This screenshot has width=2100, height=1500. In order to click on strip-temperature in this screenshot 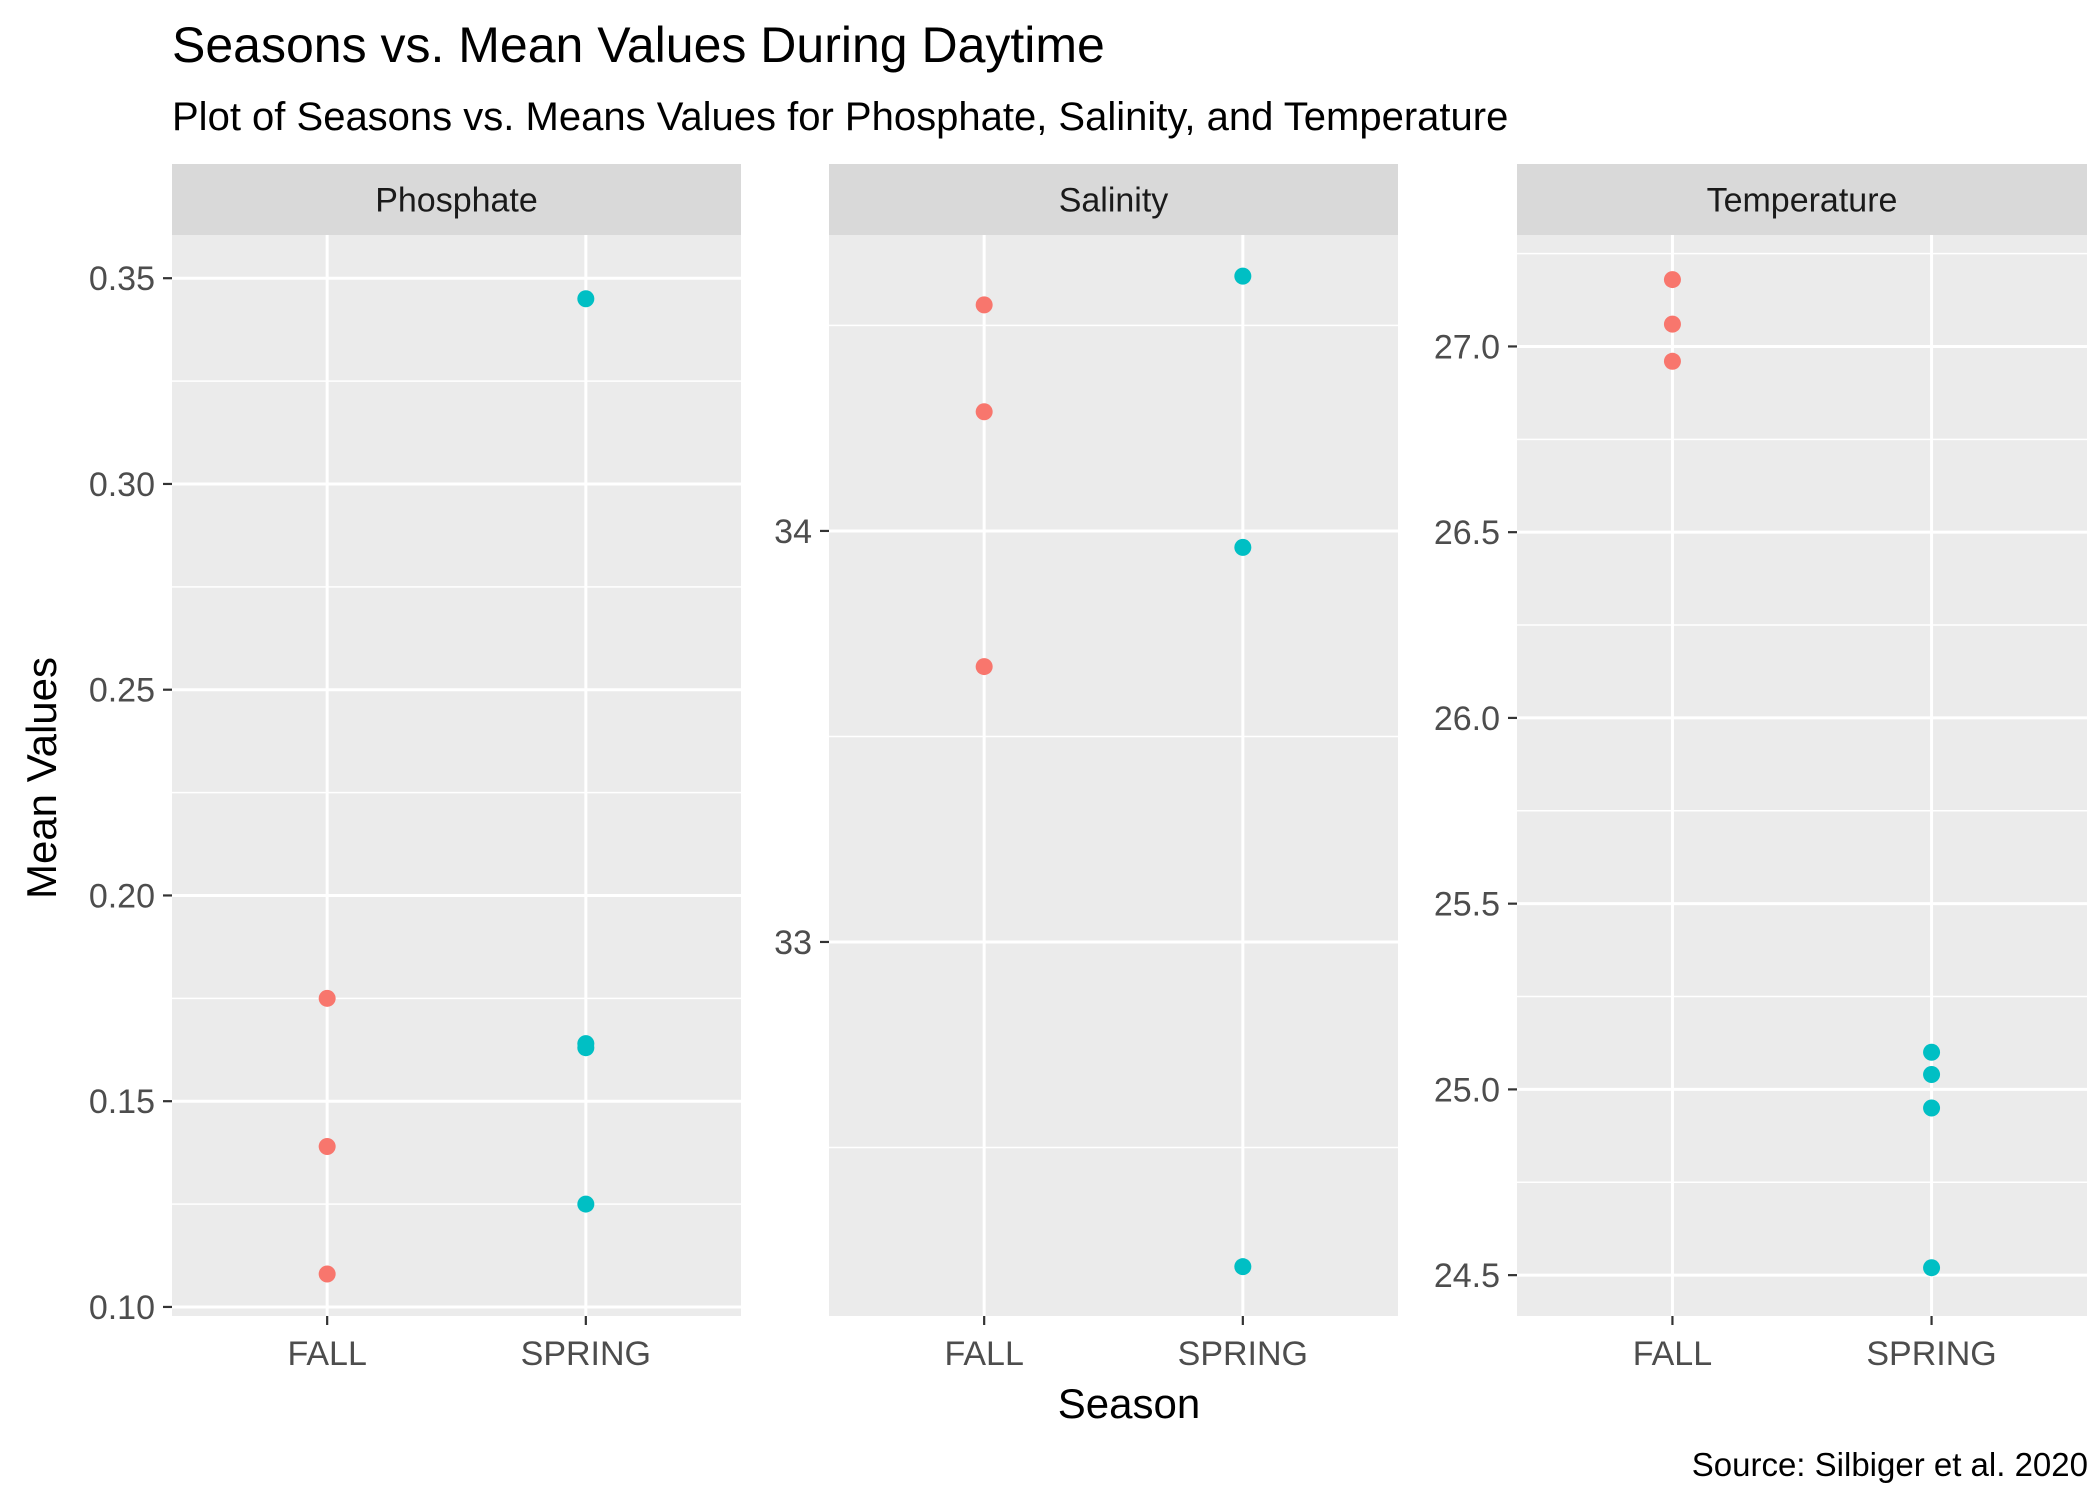, I will do `click(1802, 199)`.